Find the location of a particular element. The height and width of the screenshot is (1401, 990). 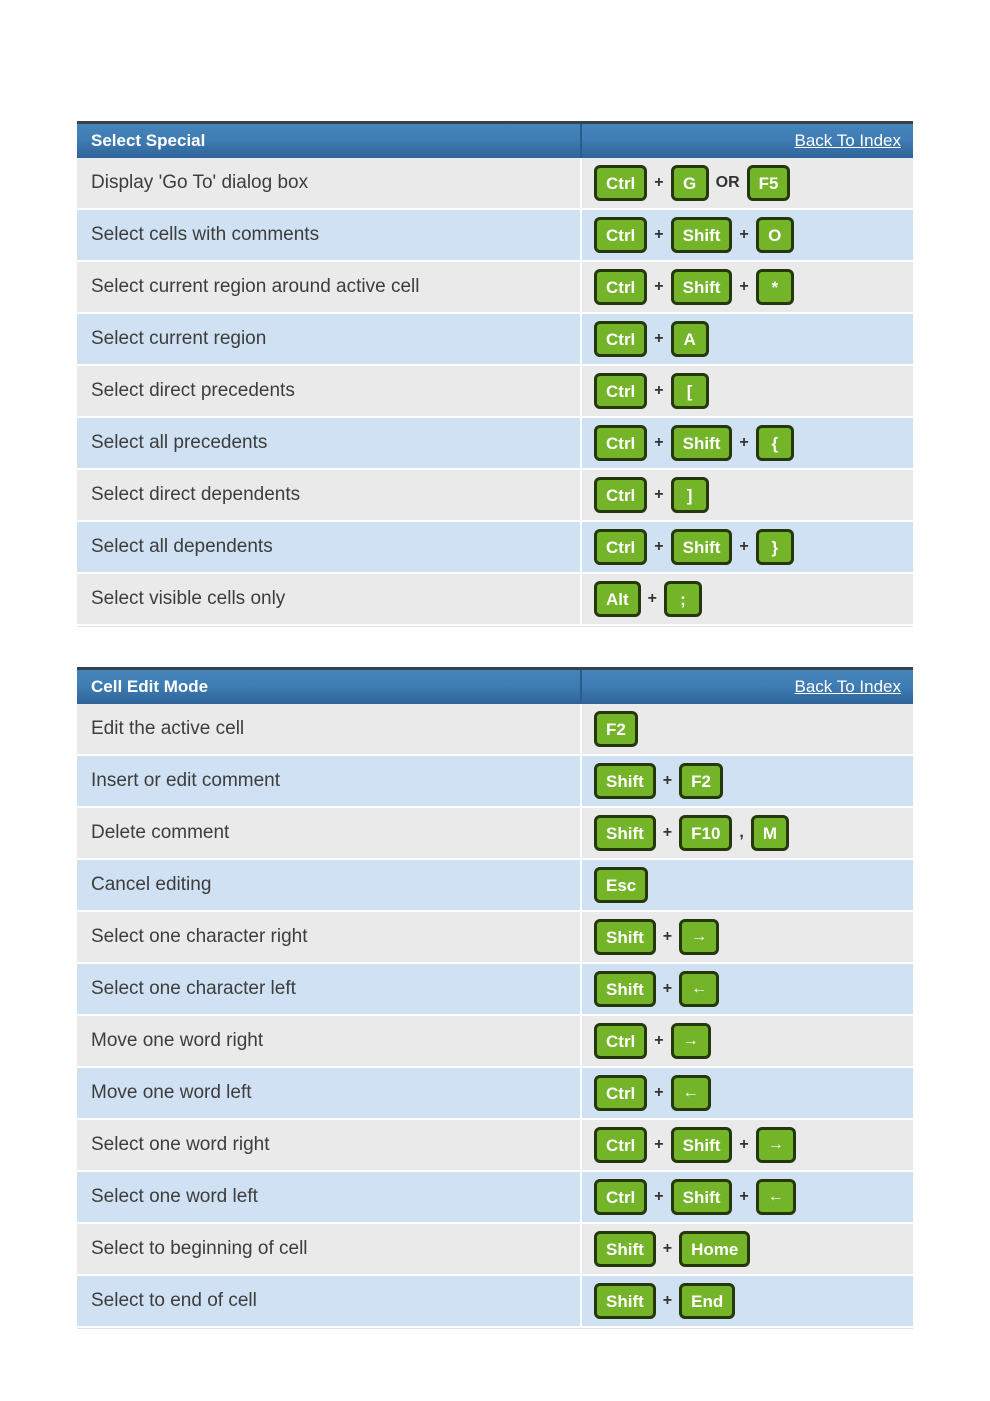

shortcut-description: Select one character left is located at coordinates (193, 988).